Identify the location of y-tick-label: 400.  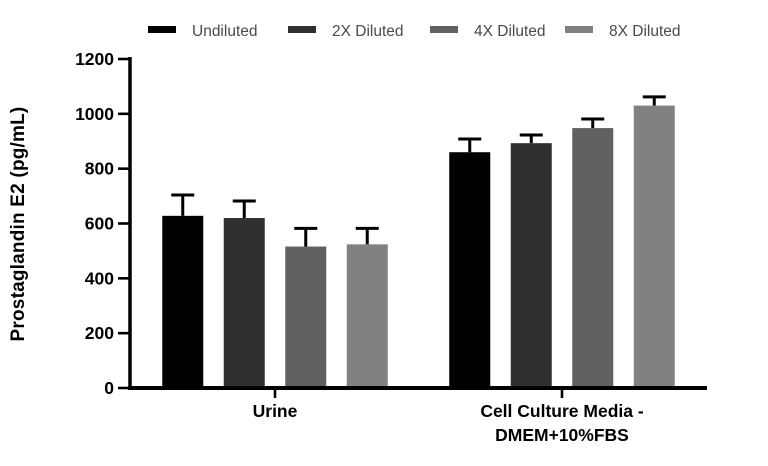
(99, 278).